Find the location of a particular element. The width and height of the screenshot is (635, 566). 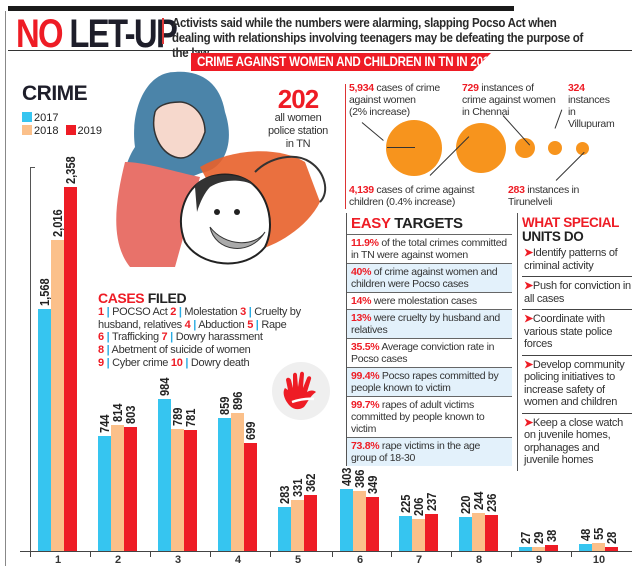

unit-item: ➤Push for conviction in all cases is located at coordinates (577, 293).